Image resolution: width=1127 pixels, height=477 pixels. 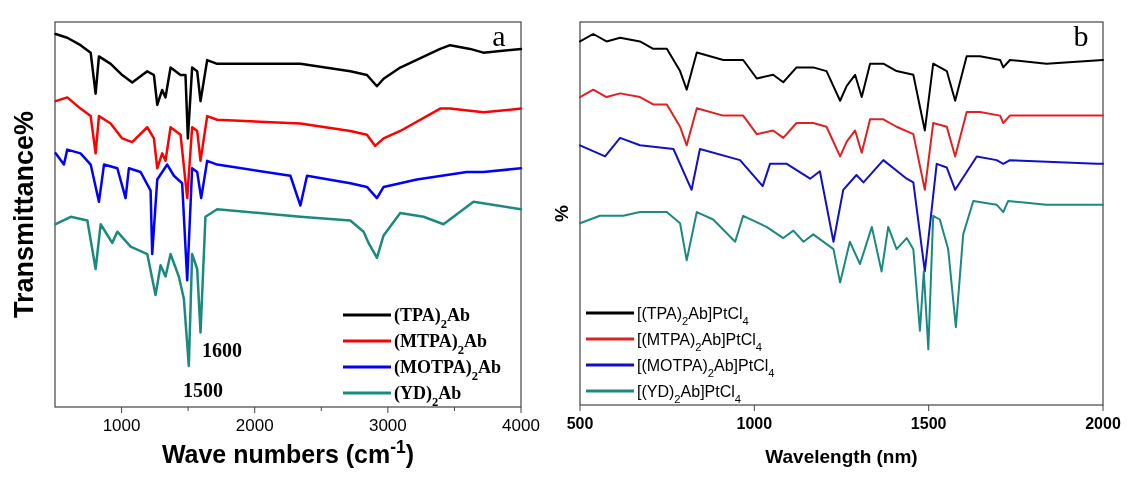 I want to click on x-tick-label: 1500, so click(x=928, y=423).